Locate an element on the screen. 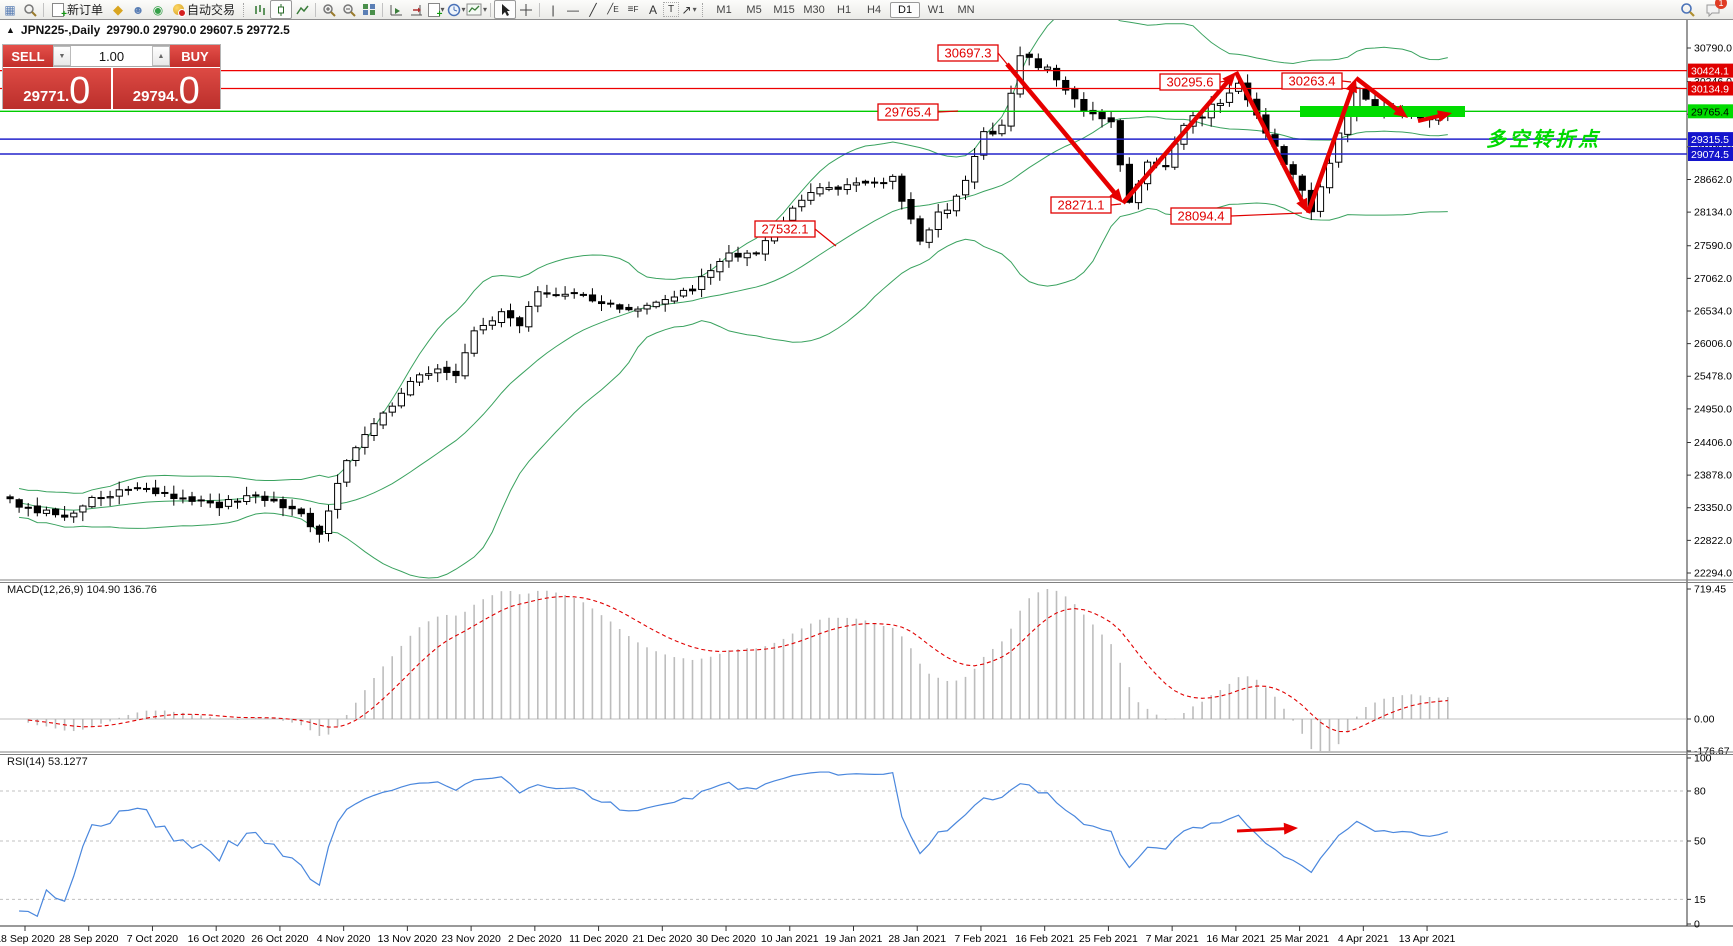  svg-text: 18 Sep 2020 is located at coordinates (27, 939).